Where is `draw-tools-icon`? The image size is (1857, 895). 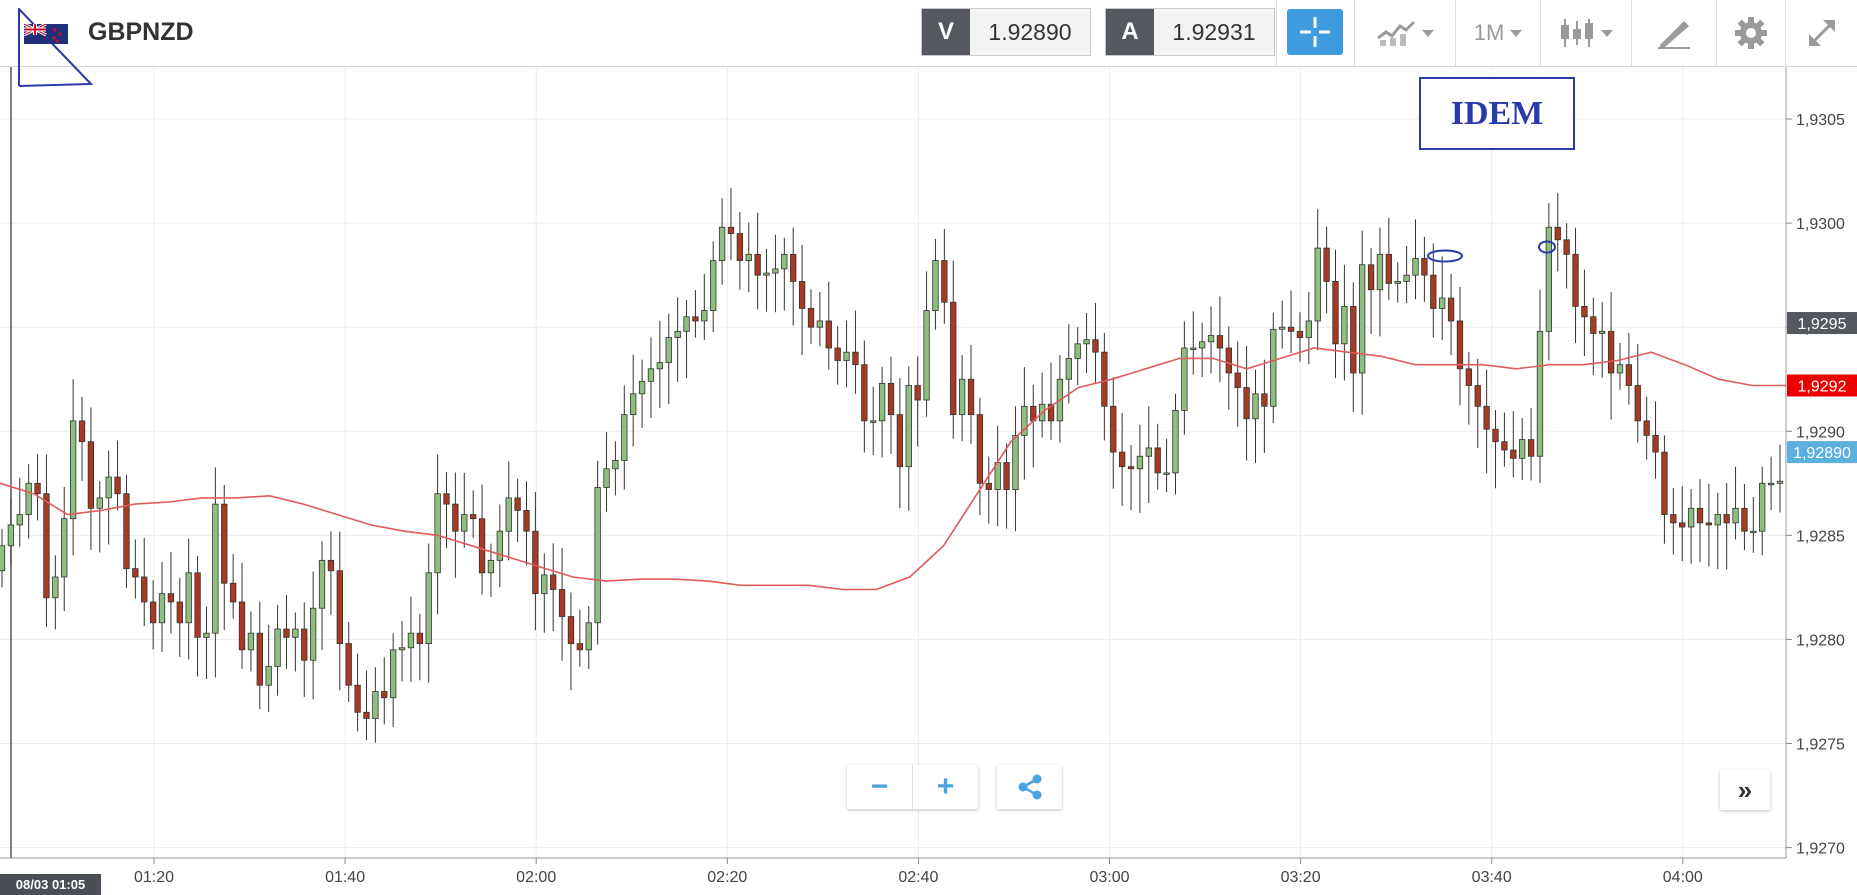
draw-tools-icon is located at coordinates (1674, 35).